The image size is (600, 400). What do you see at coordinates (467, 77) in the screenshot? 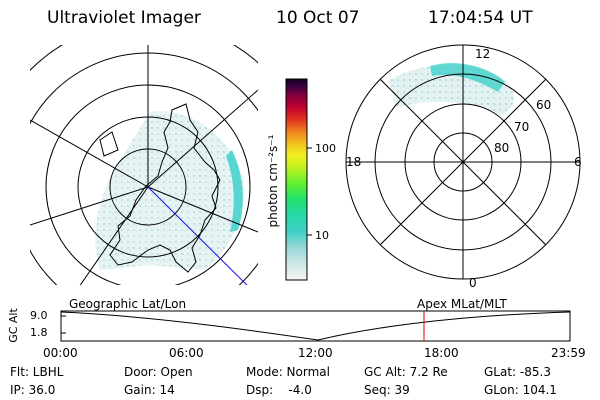
I see `aurora-band-right` at bounding box center [467, 77].